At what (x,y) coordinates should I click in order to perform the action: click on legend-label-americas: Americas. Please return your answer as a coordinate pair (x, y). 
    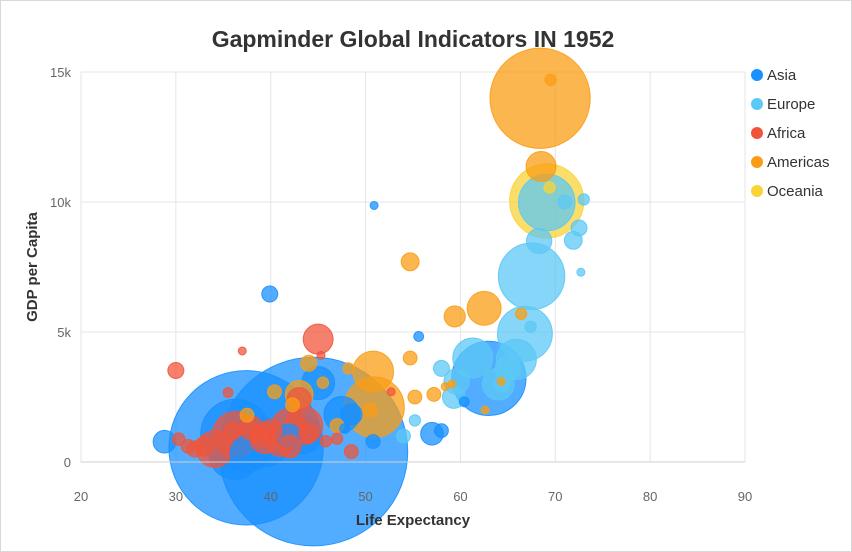
    Looking at the image, I should click on (798, 162).